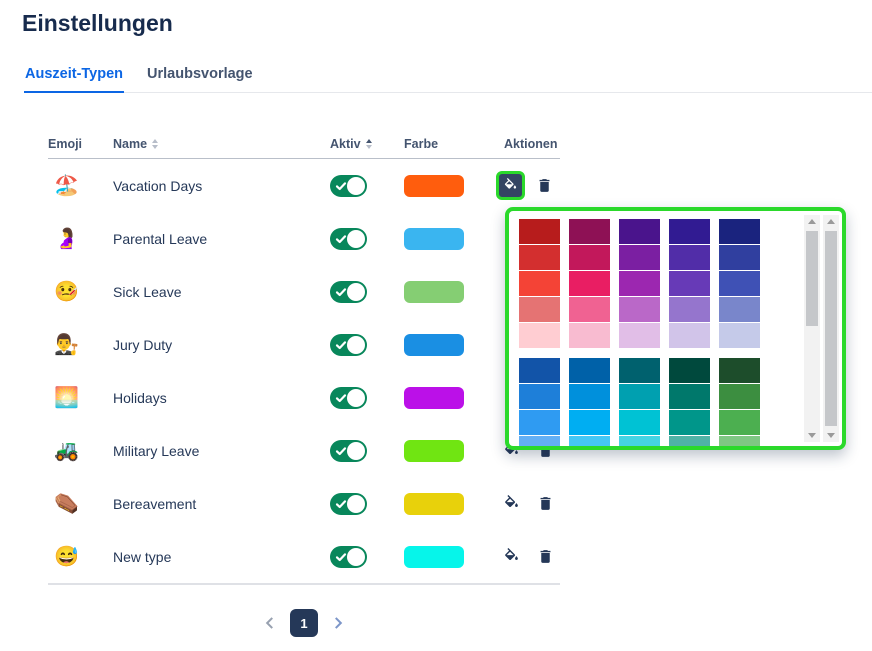 This screenshot has height=651, width=872. What do you see at coordinates (270, 623) in the screenshot?
I see `prev-page-button` at bounding box center [270, 623].